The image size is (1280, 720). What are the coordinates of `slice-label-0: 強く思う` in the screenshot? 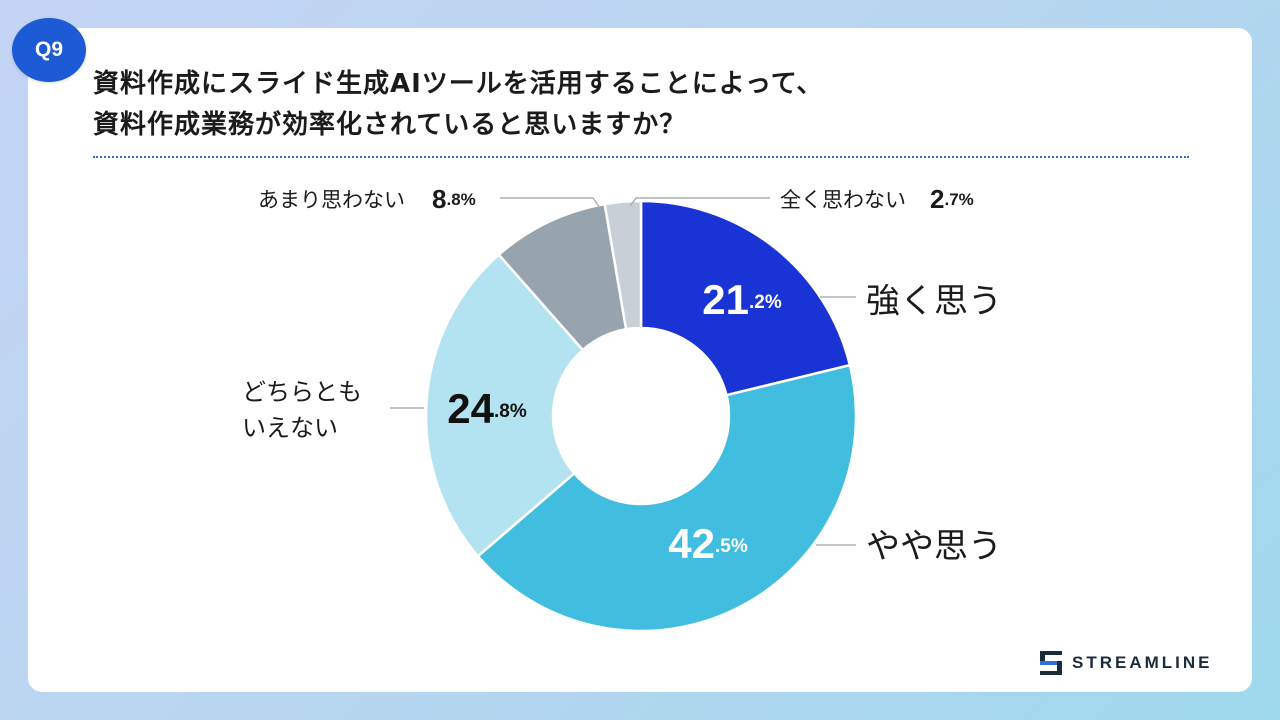 It's located at (934, 302).